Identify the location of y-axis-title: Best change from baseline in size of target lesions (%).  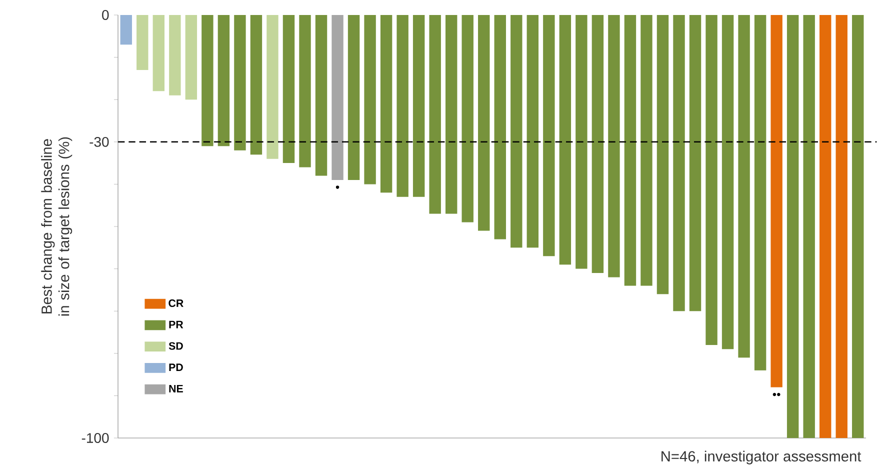
(56, 226).